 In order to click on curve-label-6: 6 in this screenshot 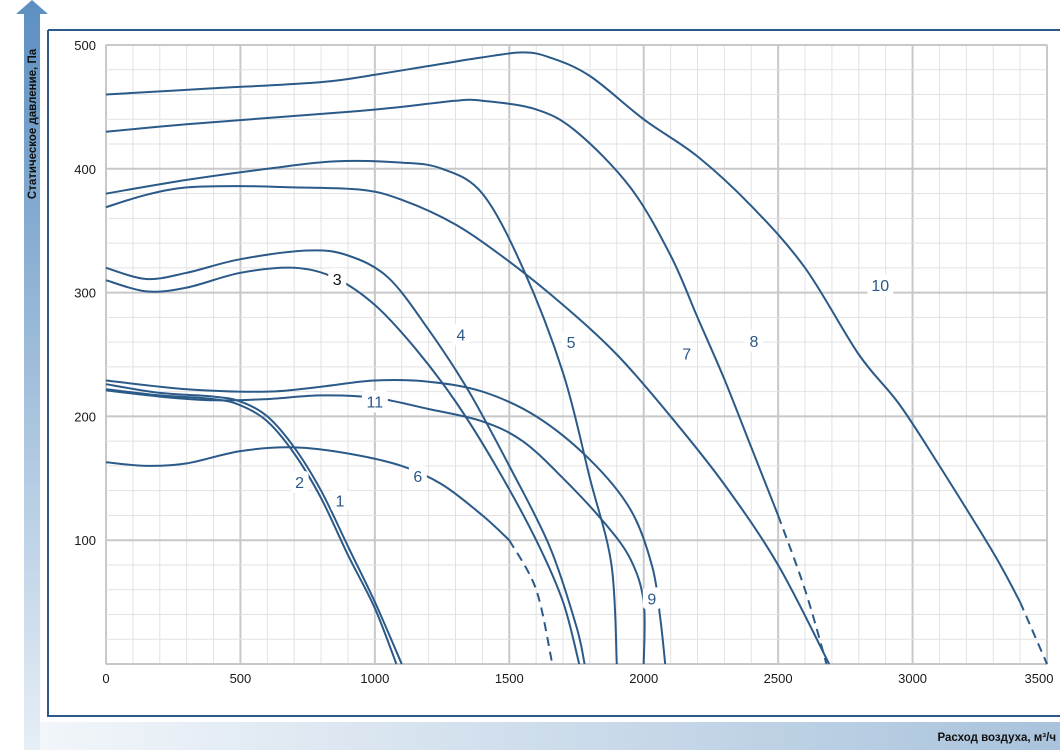, I will do `click(417, 477)`.